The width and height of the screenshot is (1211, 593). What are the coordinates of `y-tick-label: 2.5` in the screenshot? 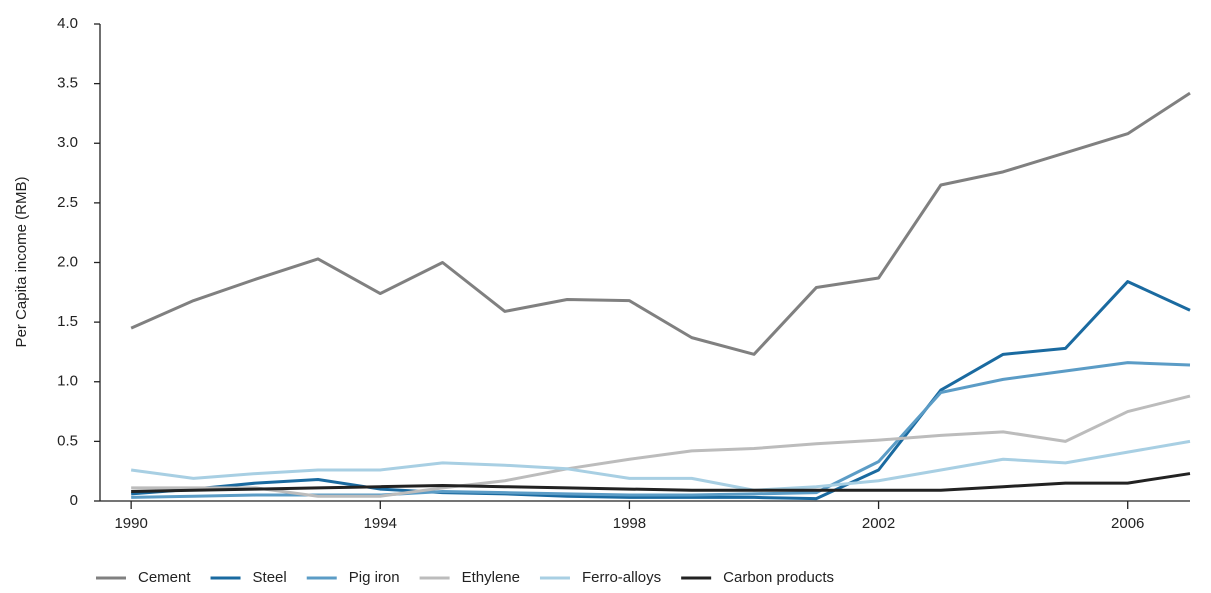 It's located at (67, 202).